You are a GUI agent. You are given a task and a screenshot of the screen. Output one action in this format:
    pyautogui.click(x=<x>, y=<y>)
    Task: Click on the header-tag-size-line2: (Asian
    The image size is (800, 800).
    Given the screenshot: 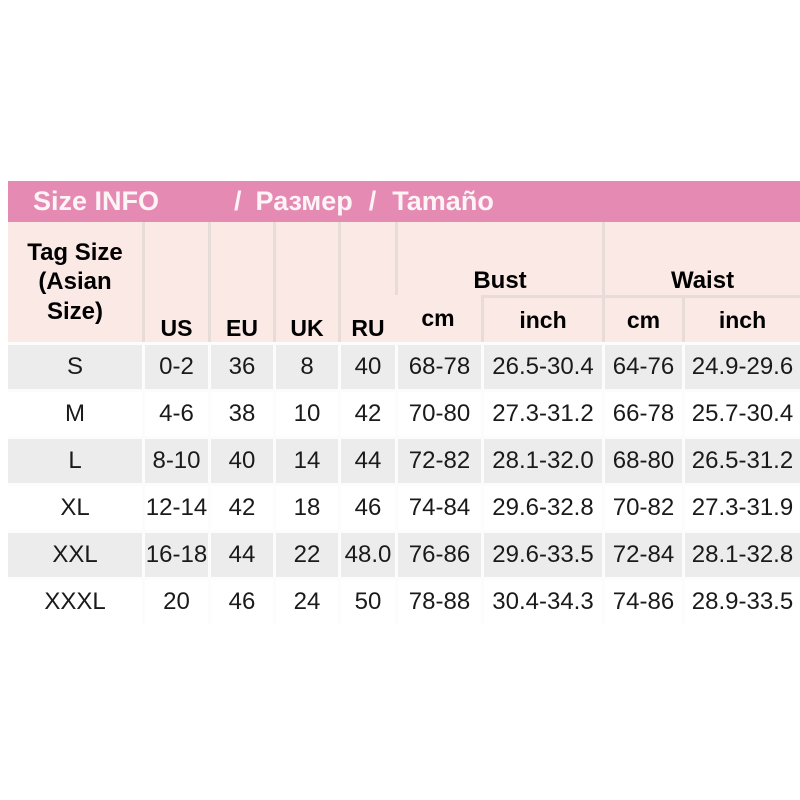 What is the action you would take?
    pyautogui.click(x=75, y=282)
    